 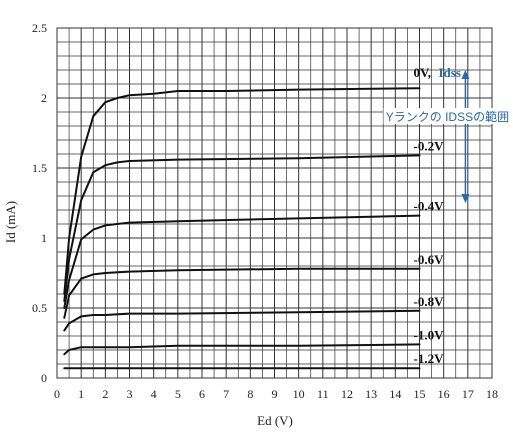 I want to click on x-tick-label: 0, so click(x=57, y=394).